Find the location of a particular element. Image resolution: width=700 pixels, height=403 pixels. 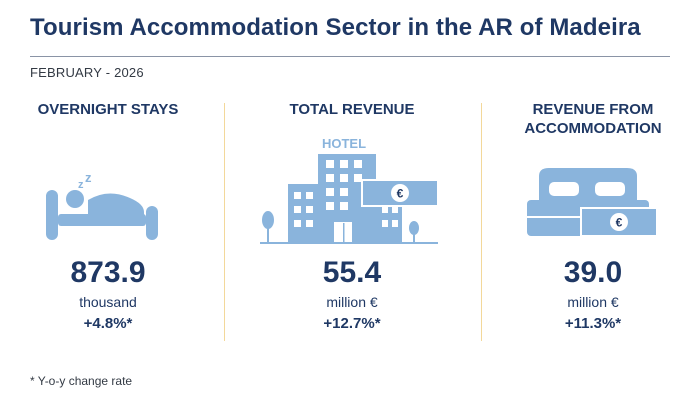

indicator-title: OVERNIGHT STAYS is located at coordinates (108, 109).